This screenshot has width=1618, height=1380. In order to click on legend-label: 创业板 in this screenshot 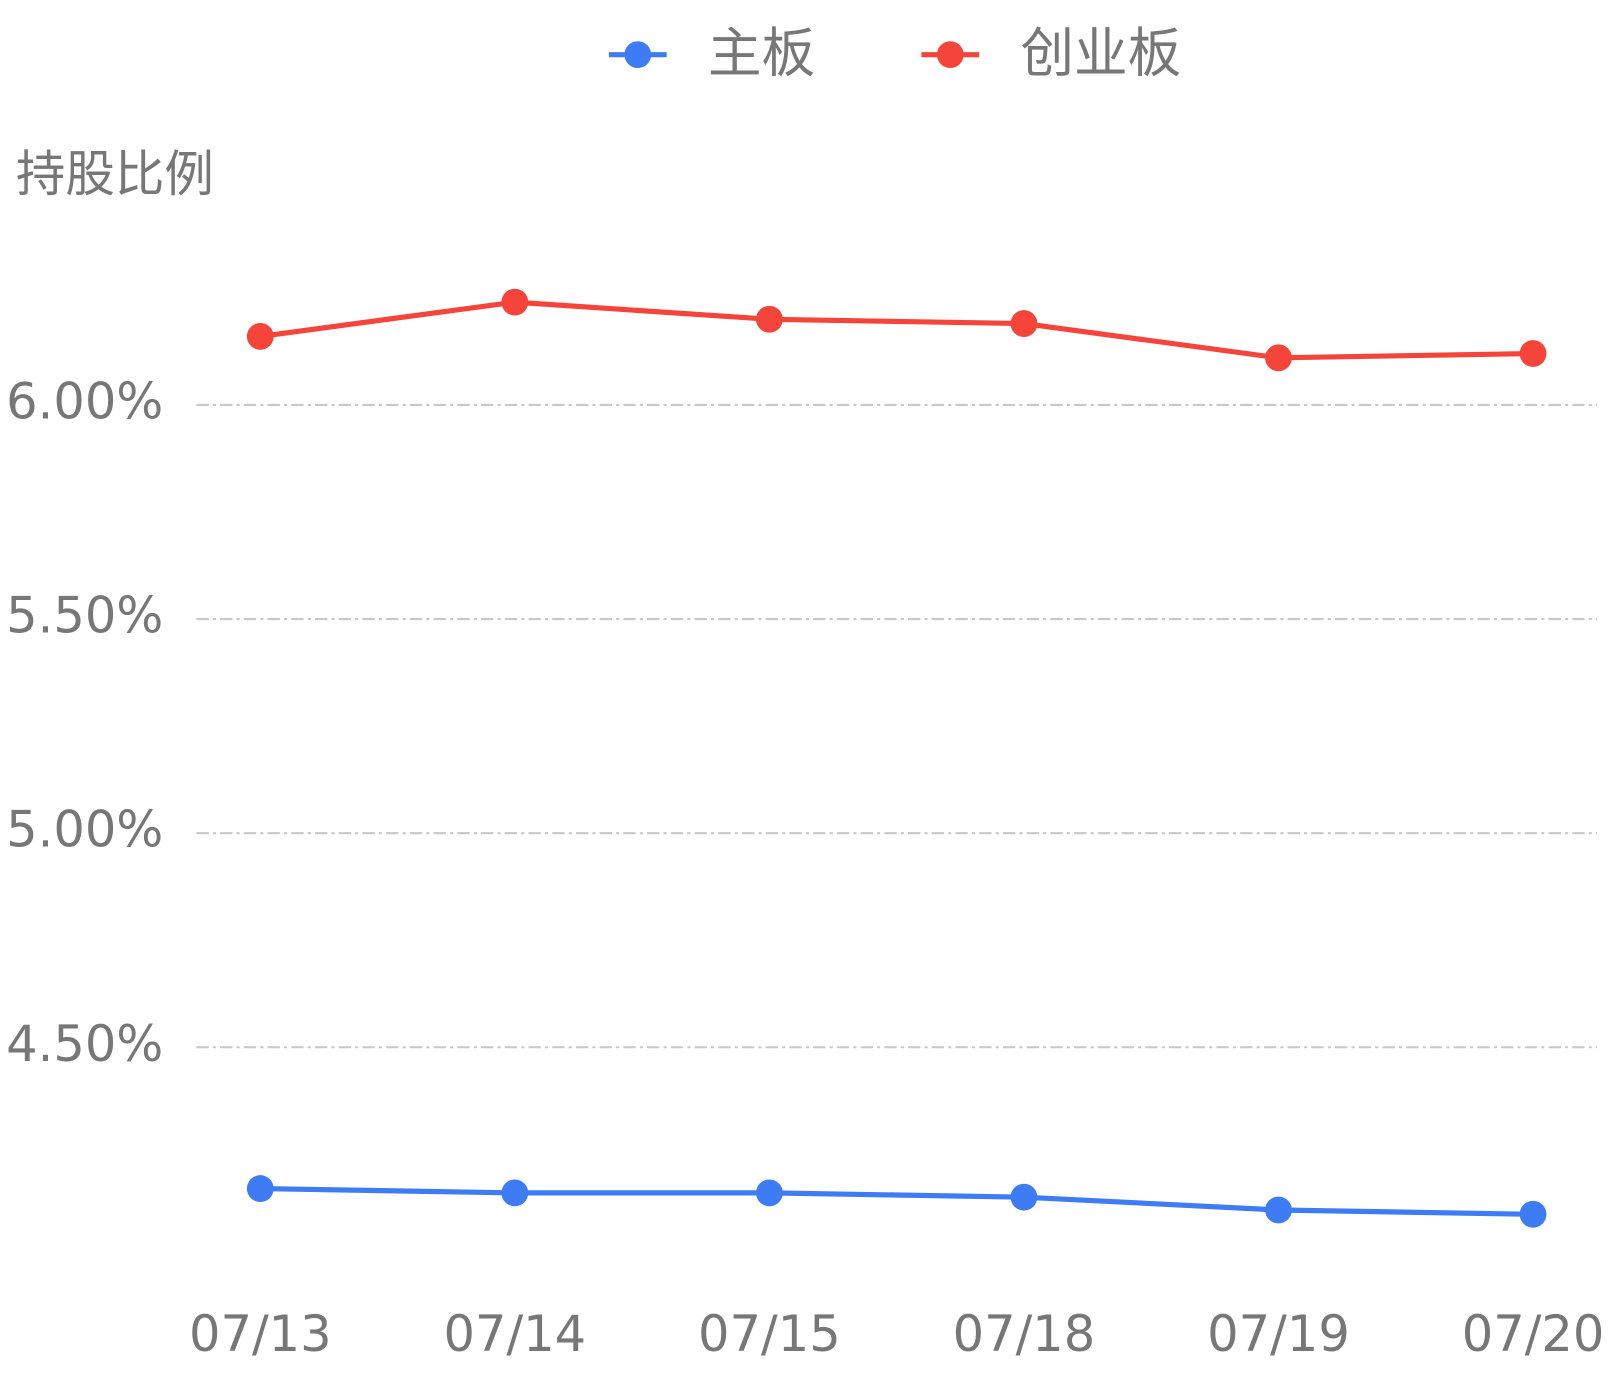, I will do `click(1100, 52)`.